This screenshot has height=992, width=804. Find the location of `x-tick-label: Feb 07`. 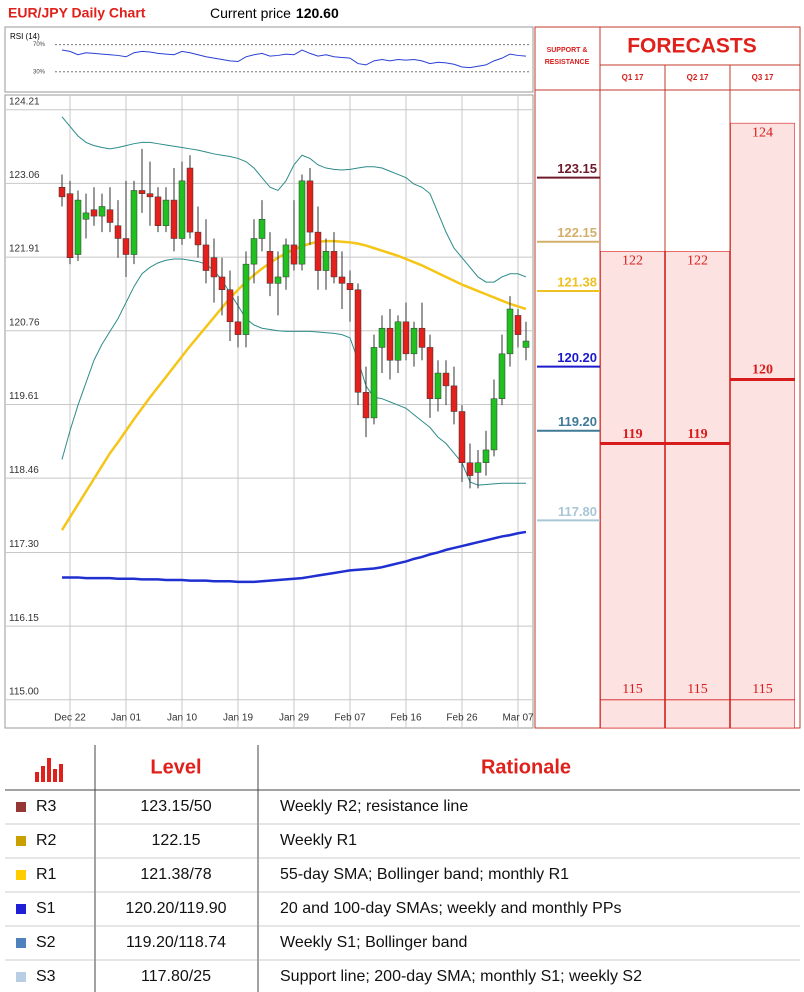

x-tick-label: Feb 07 is located at coordinates (350, 718).